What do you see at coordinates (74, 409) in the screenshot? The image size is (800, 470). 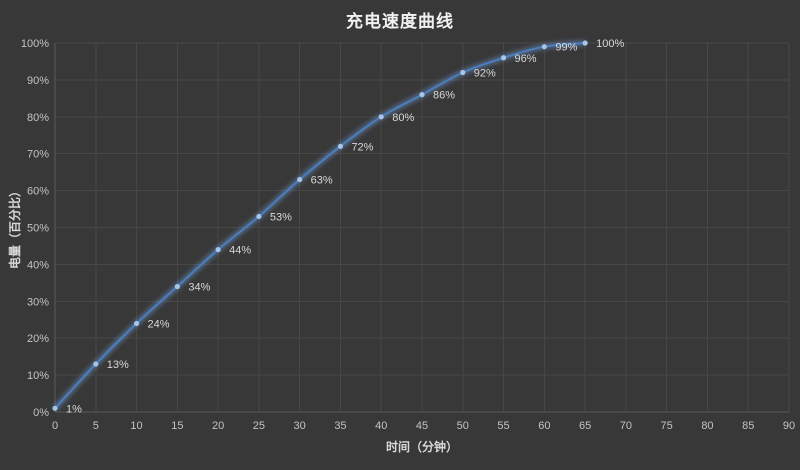 I see `data-point-label: 1%` at bounding box center [74, 409].